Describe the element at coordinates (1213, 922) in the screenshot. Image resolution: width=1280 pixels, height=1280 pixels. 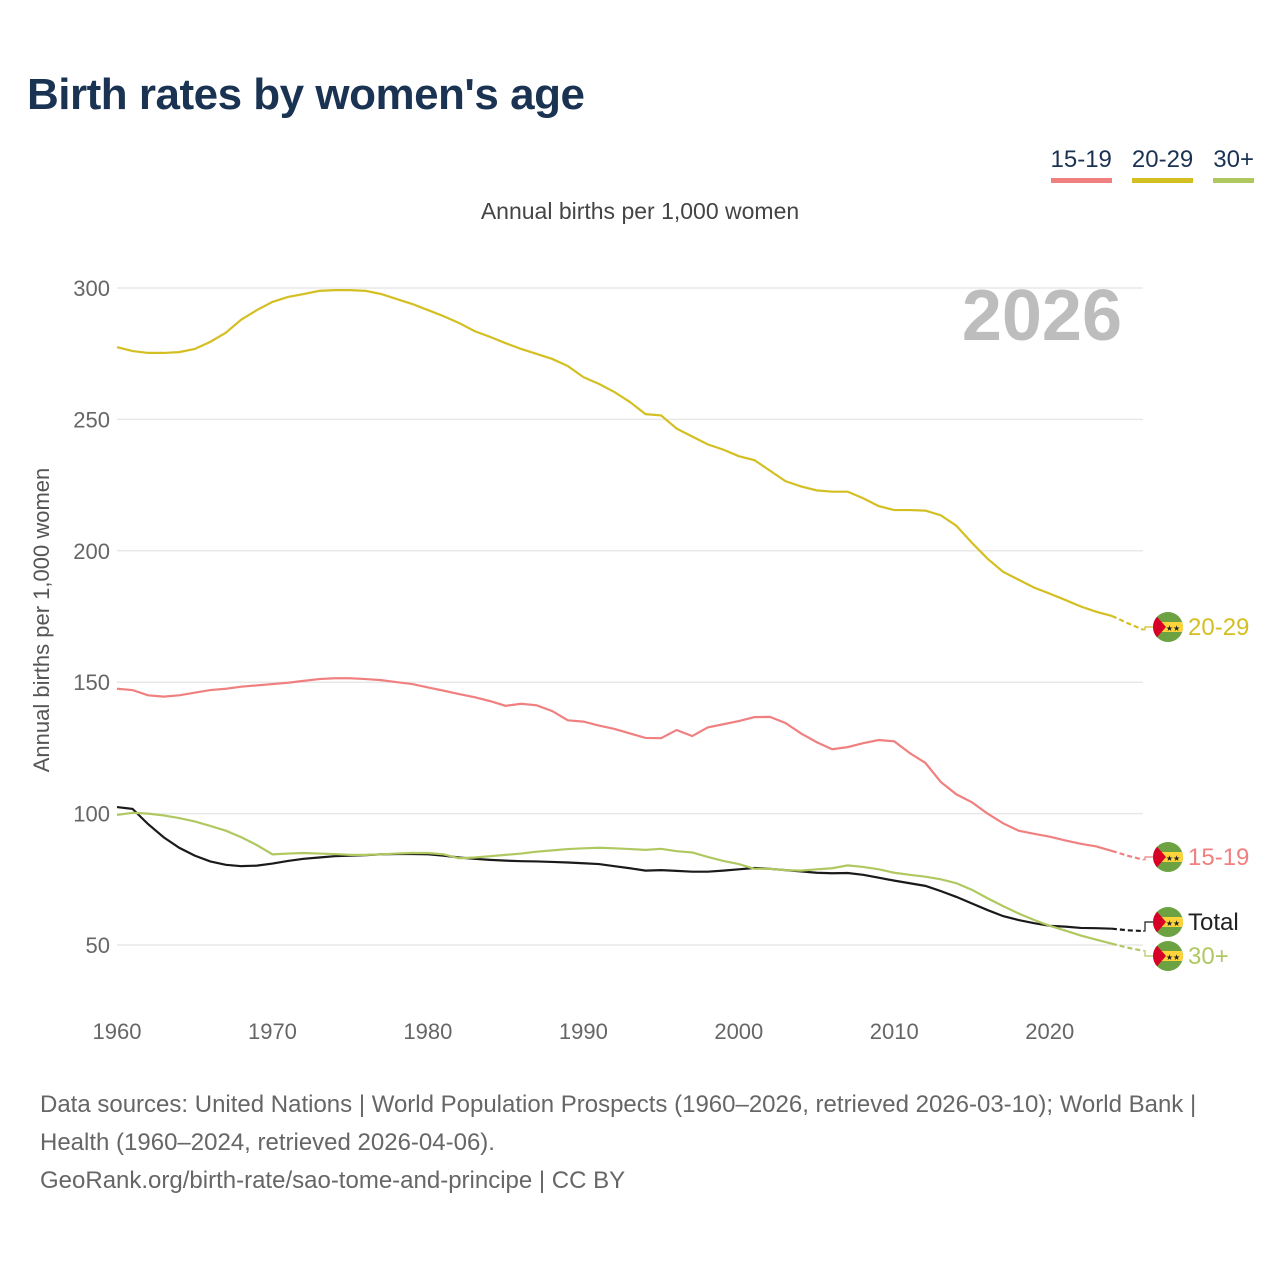
I see `series-end-label-total: Total` at that location.